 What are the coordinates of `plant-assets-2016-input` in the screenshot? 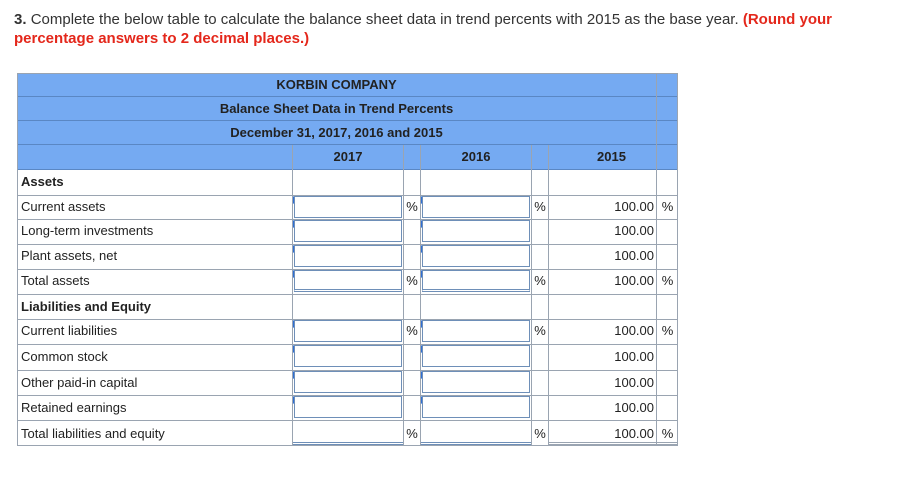 It's located at (476, 256).